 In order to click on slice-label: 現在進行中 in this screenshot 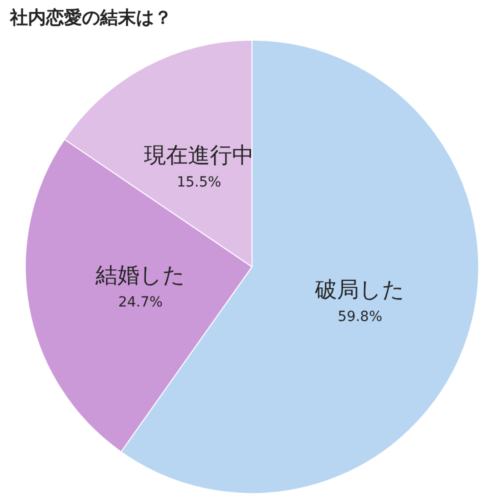, I will do `click(199, 155)`.